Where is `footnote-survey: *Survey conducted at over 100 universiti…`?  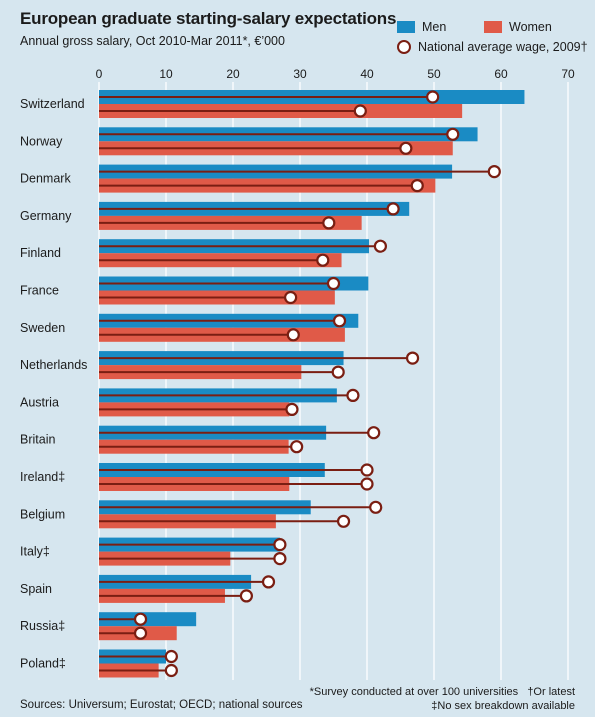
footnote-survey: *Survey conducted at over 100 universiti… is located at coordinates (414, 692).